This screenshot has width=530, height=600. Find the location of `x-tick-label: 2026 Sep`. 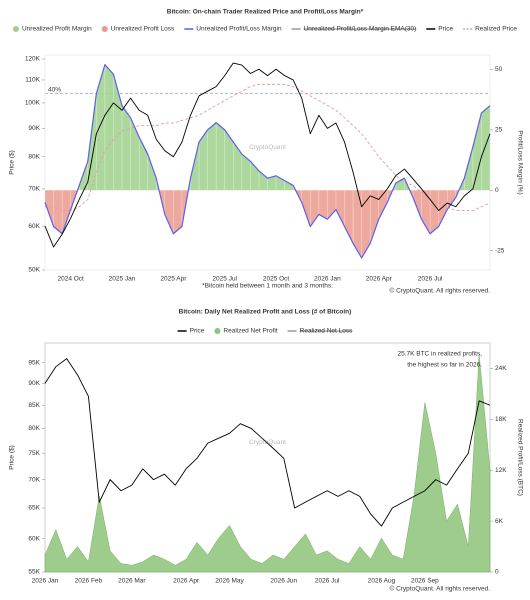

x-tick-label: 2026 Sep is located at coordinates (425, 581).